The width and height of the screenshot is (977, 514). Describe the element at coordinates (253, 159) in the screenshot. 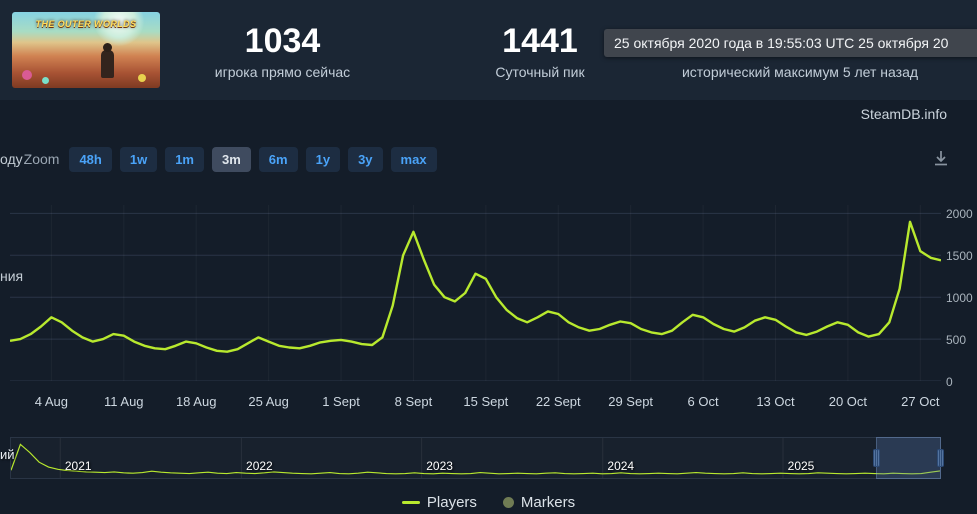

I see `range-buttons: 48h 1w 1m 3m 6m 1y 3y max` at that location.